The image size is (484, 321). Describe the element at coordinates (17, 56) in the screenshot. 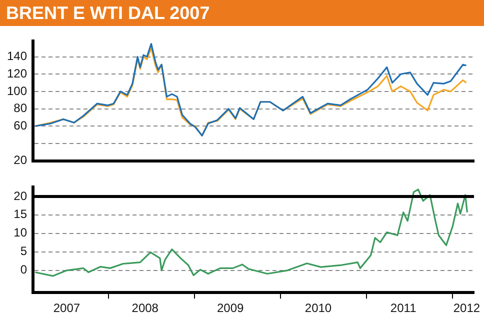

I see `y-tick-label: 140` at that location.